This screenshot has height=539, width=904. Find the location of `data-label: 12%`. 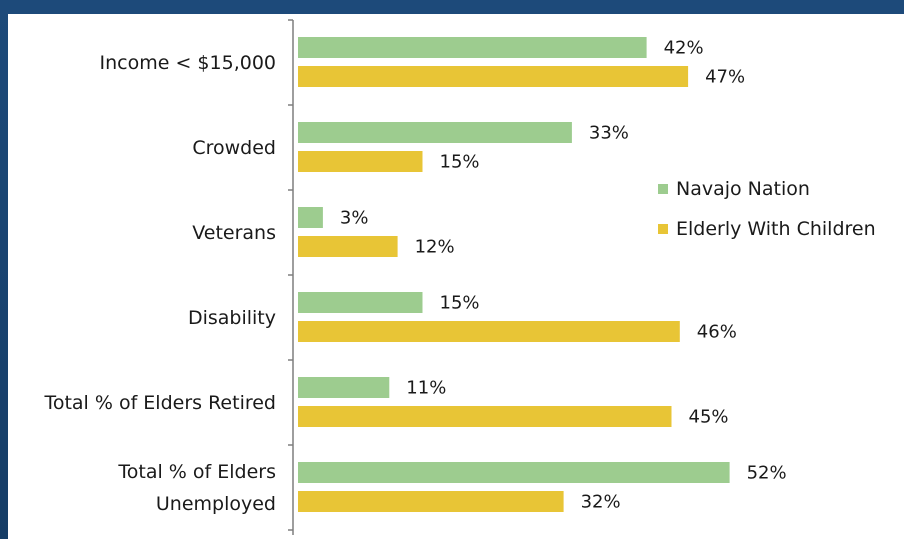

data-label: 12% is located at coordinates (435, 247).